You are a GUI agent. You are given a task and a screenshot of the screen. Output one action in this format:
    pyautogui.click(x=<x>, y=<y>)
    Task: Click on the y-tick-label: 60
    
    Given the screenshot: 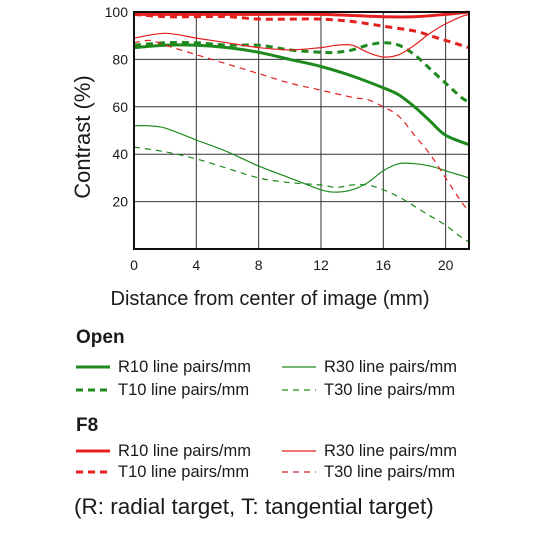 What is the action you would take?
    pyautogui.click(x=120, y=107)
    